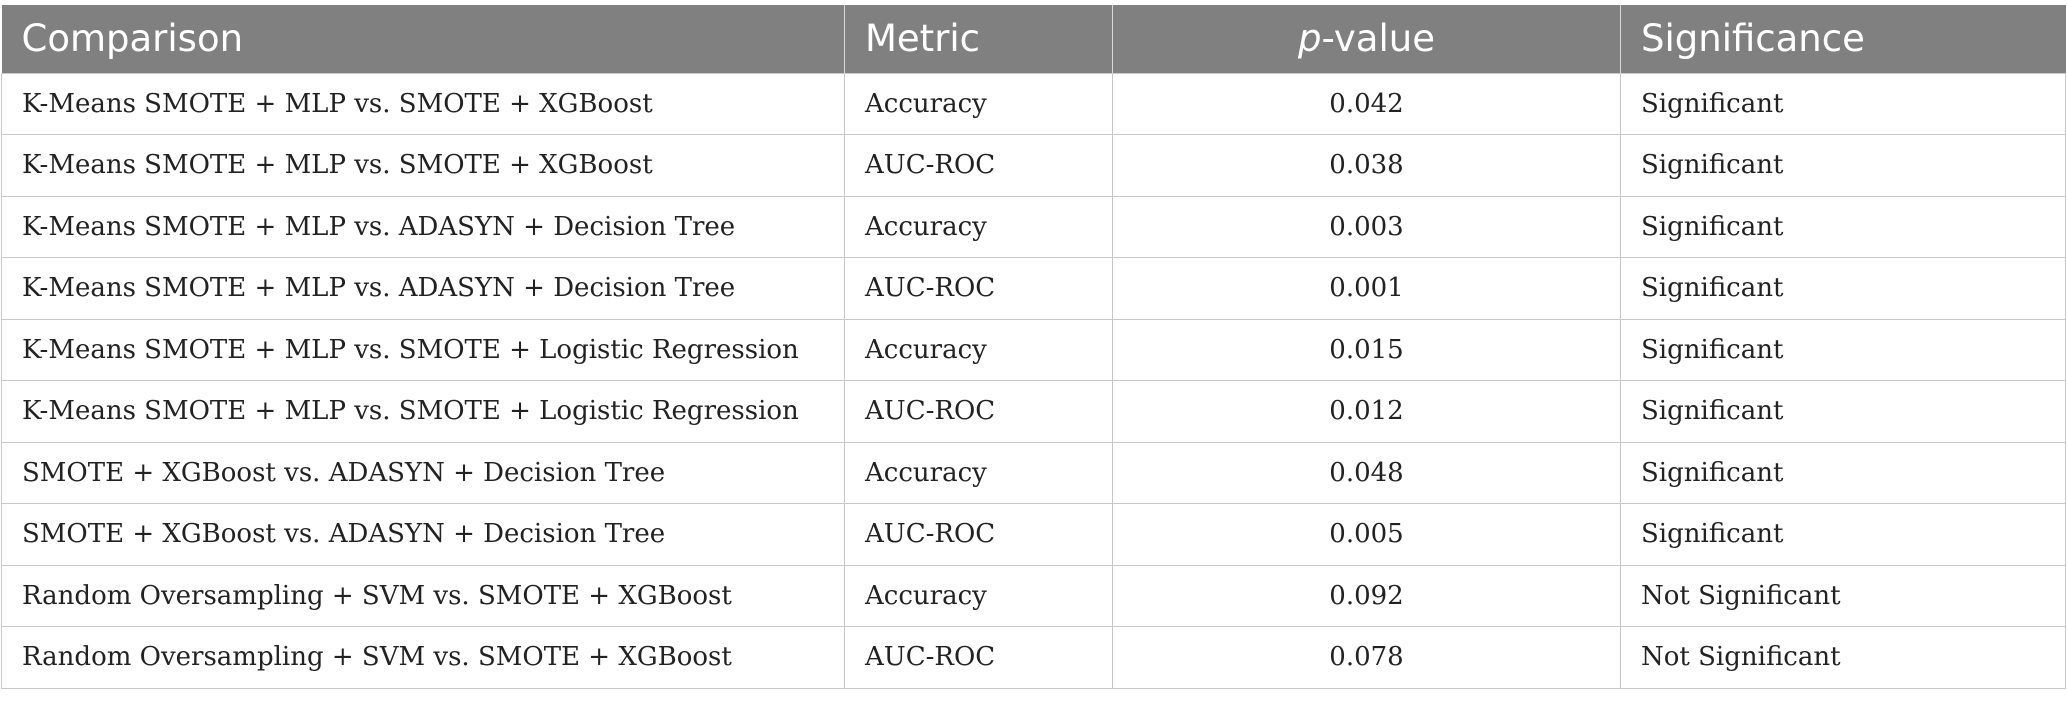  What do you see at coordinates (1843, 39) in the screenshot?
I see `header-significance: Significance` at bounding box center [1843, 39].